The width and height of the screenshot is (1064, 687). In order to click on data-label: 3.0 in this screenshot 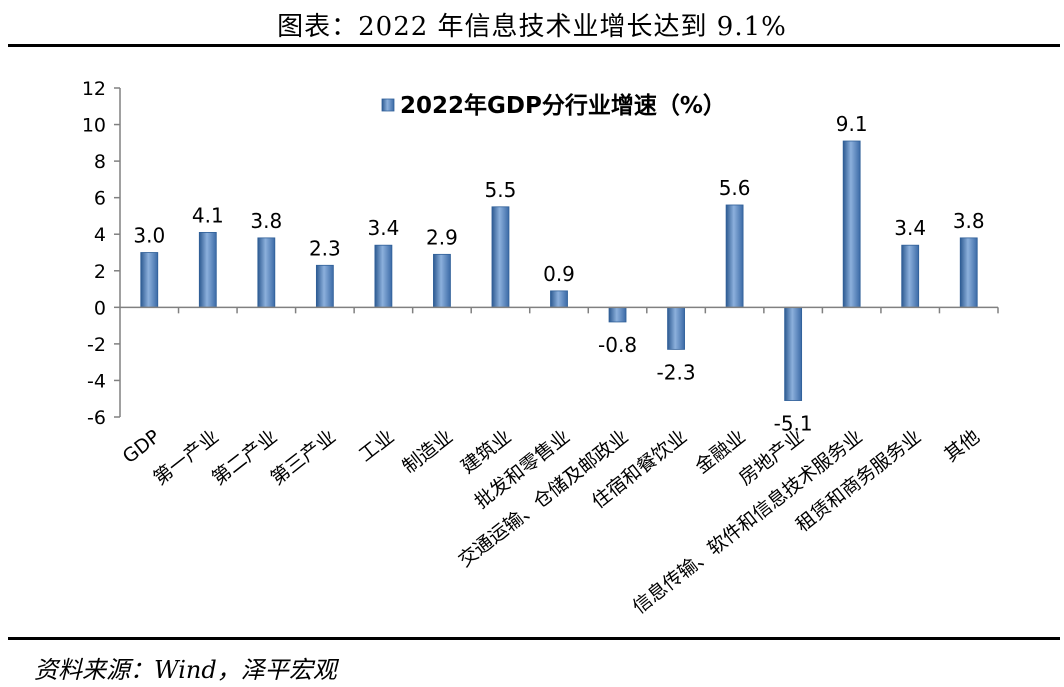, I will do `click(149, 236)`.